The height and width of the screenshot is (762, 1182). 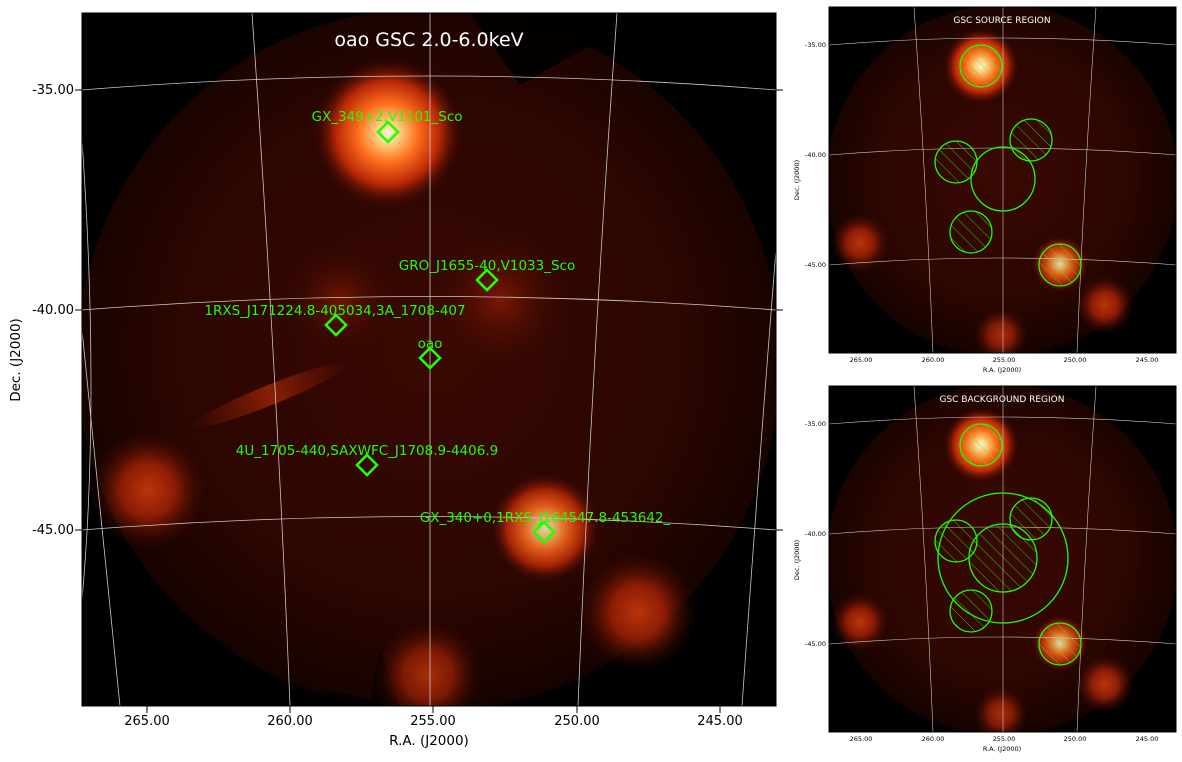 I want to click on main-dec-tick-labels: -35.00 -40.00 -45.00, so click(x=53, y=310).